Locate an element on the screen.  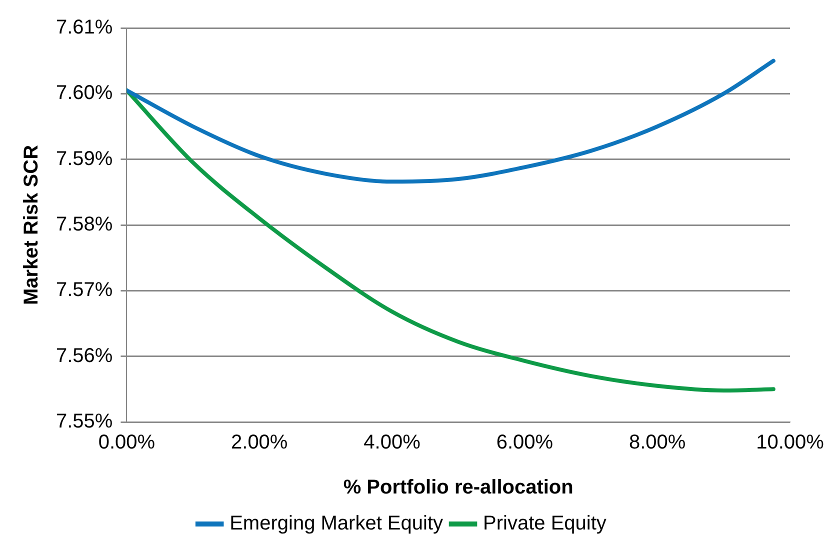
x-tick-label: 0.00% is located at coordinates (127, 443).